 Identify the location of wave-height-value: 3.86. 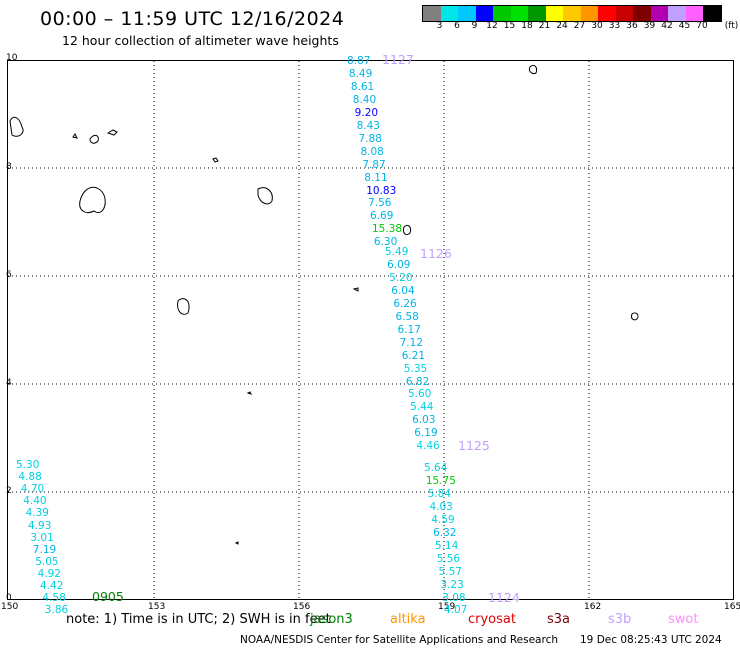
(56, 610).